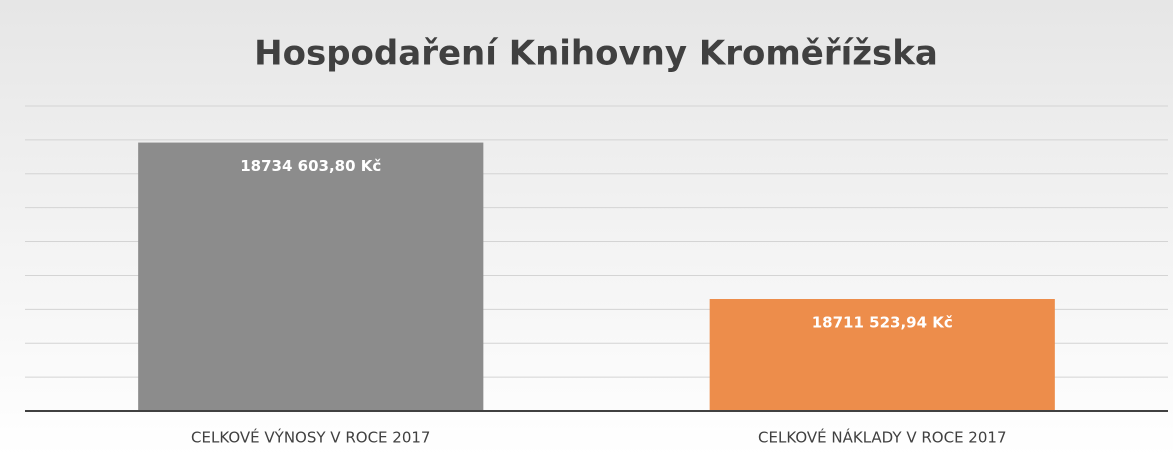 This screenshot has width=1173, height=457. Describe the element at coordinates (596, 54) in the screenshot. I see `chart-title: Hospodaření Knihovny Kroměřížska` at that location.